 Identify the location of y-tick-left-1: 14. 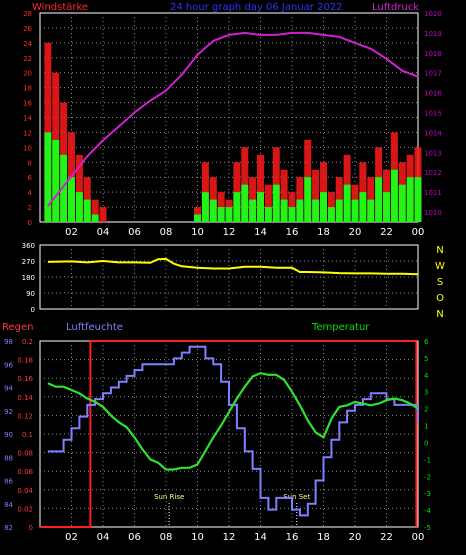
(27, 119).